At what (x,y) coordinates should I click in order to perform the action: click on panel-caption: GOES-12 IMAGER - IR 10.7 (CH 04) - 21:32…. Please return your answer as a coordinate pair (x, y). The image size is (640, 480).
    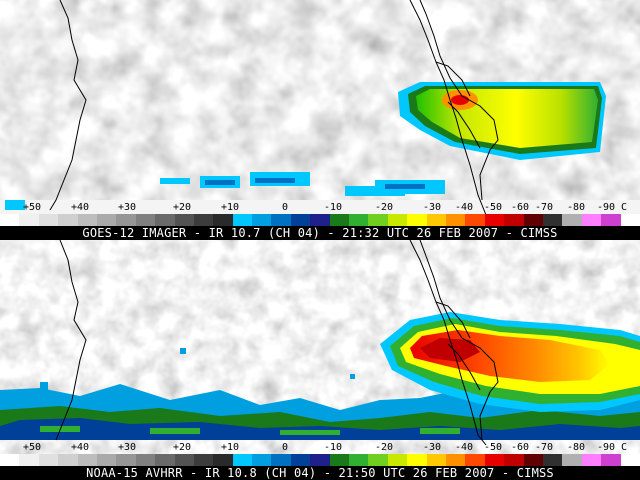
    Looking at the image, I should click on (320, 233).